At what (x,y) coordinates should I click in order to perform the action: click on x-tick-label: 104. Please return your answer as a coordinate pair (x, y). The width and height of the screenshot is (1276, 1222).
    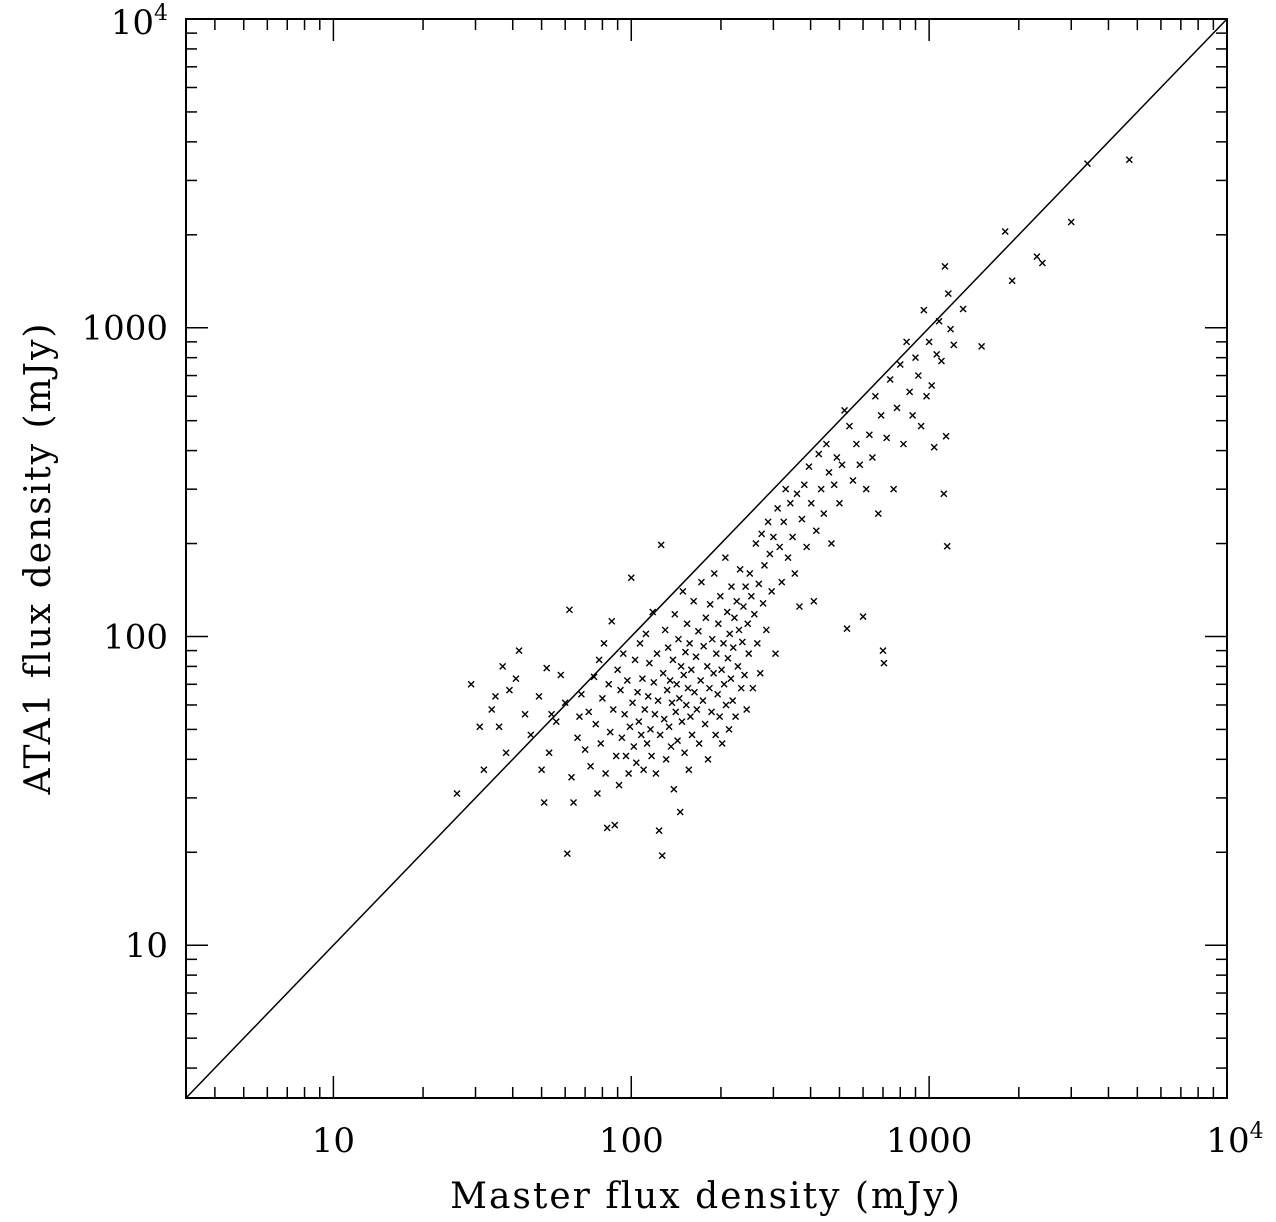
    Looking at the image, I should click on (1234, 1140).